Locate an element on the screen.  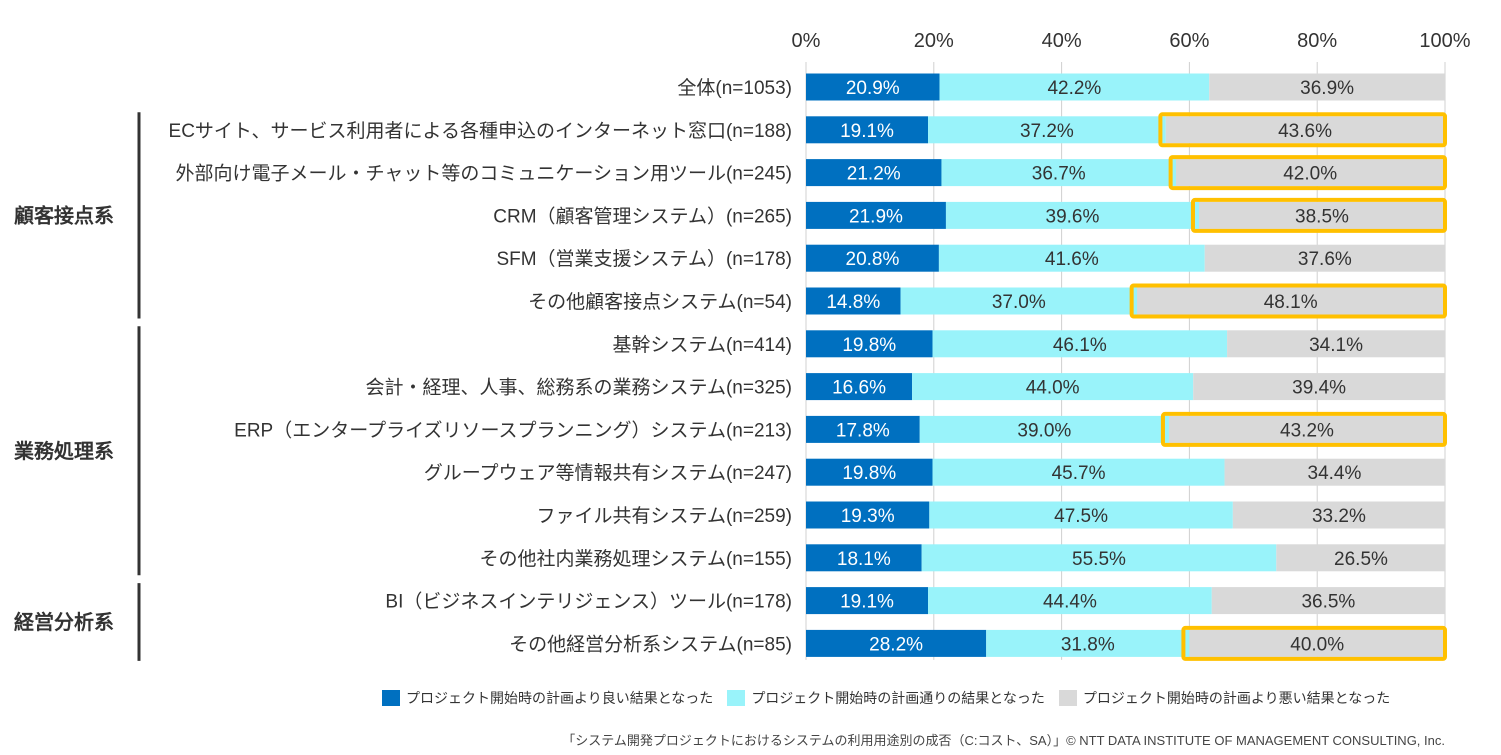
group-label: 顧客接点系 is located at coordinates (64, 215).